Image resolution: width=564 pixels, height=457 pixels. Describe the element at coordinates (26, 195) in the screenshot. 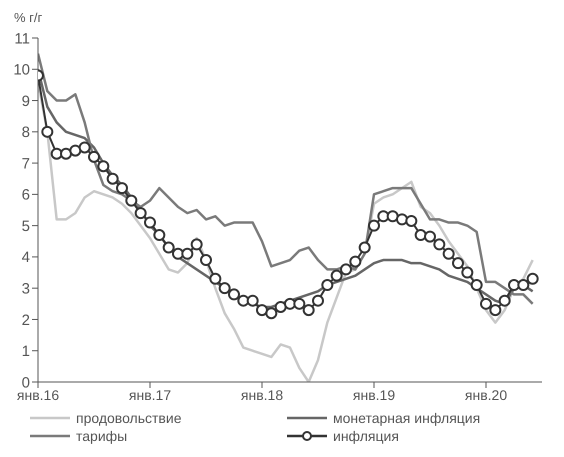

I see `y-tick-label: 6` at that location.